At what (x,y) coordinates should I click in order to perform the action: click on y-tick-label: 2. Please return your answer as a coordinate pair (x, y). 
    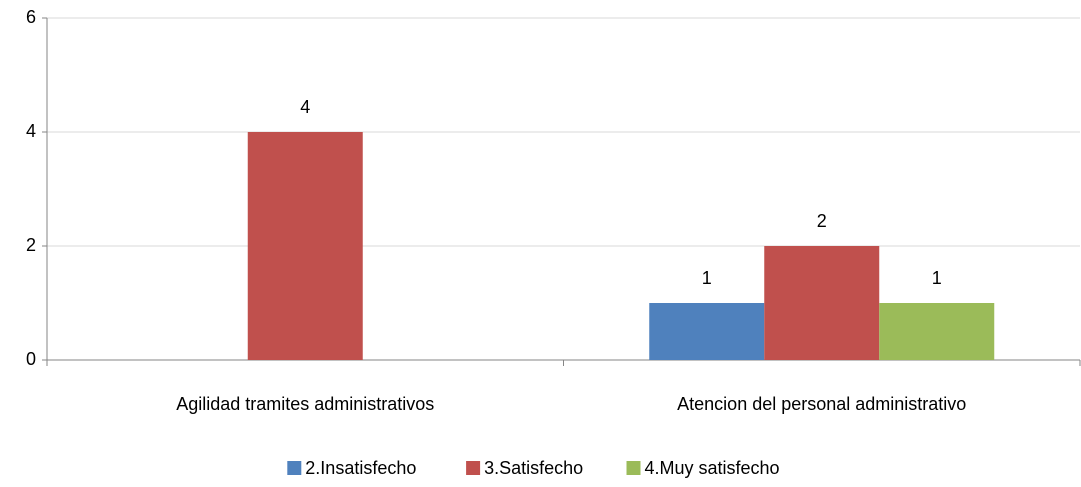
    Looking at the image, I should click on (31, 245).